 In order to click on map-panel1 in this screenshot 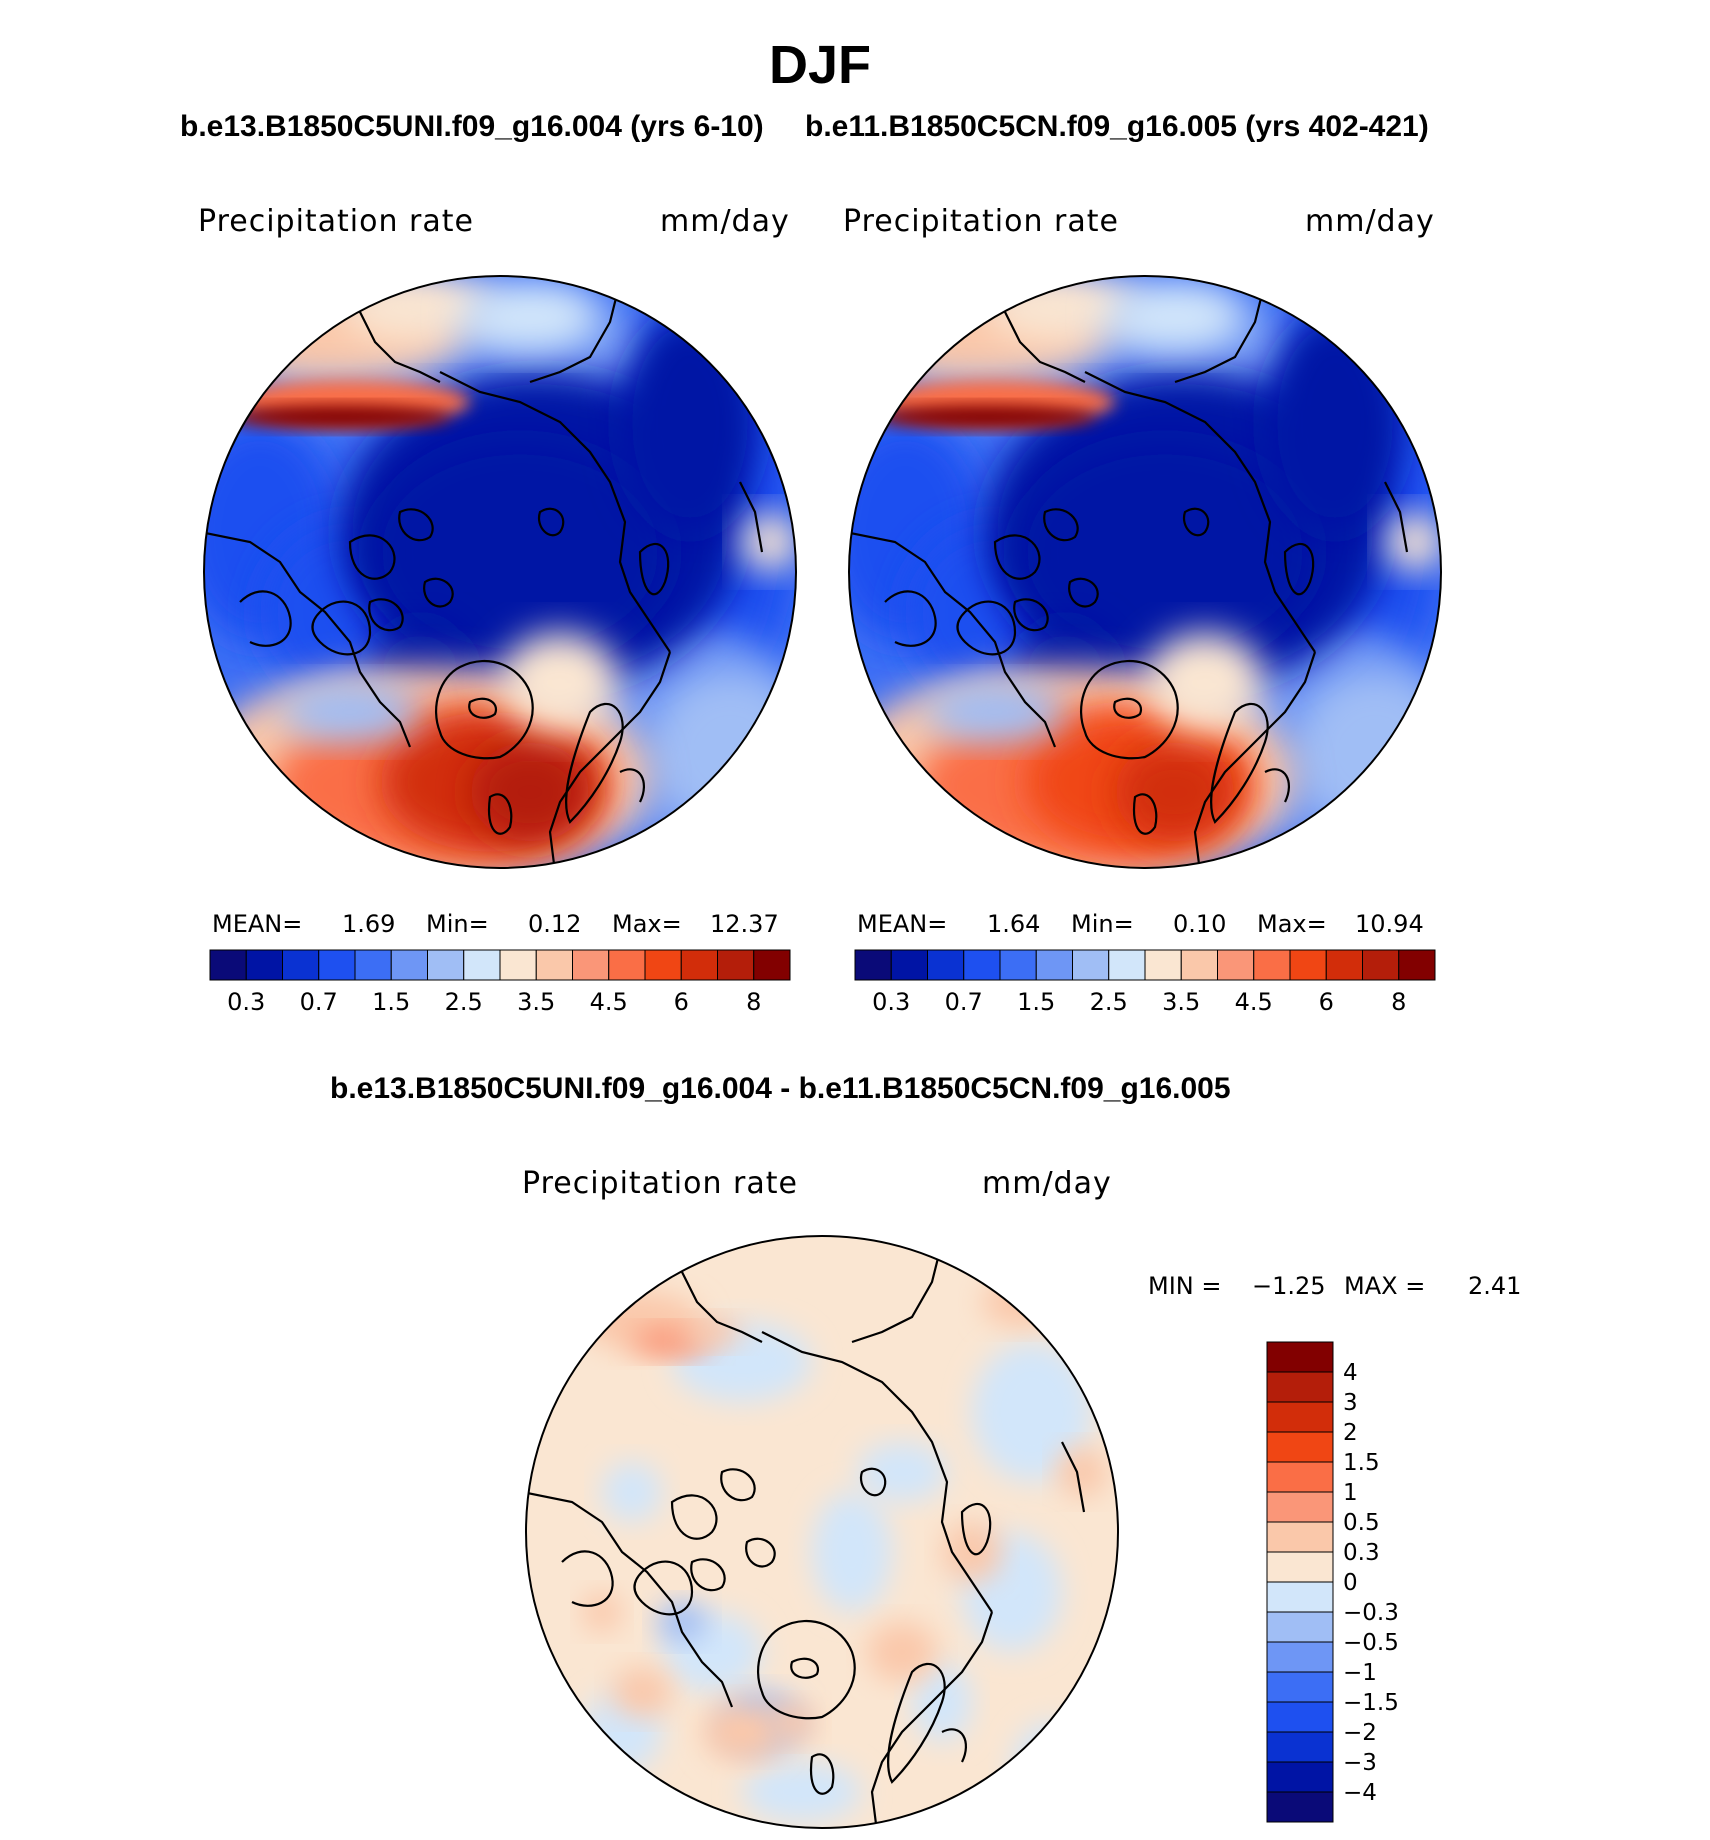, I will do `click(500, 572)`.